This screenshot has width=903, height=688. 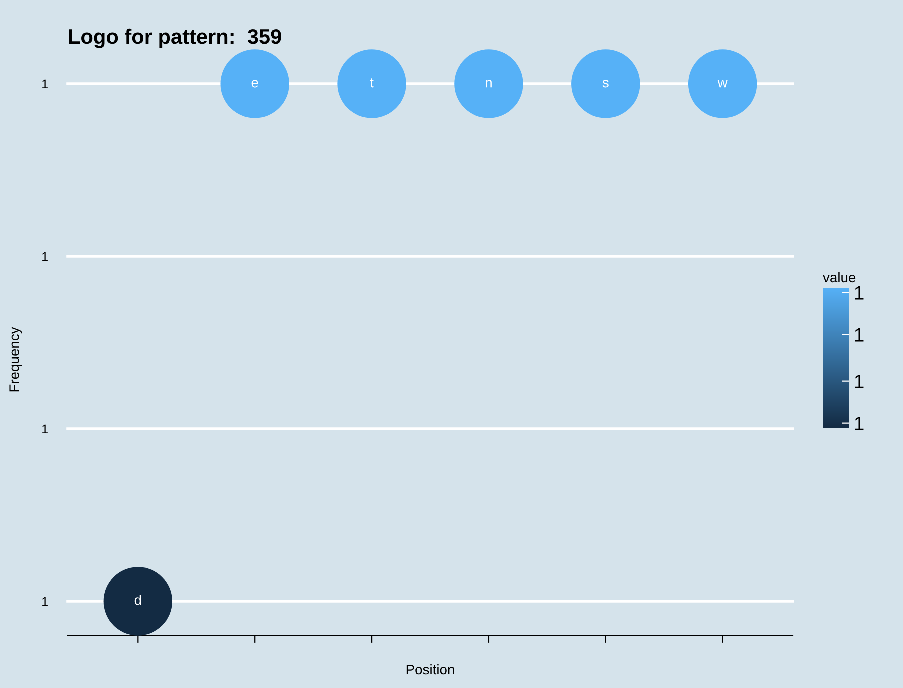 I want to click on x-axis-title: Position, so click(x=430, y=669).